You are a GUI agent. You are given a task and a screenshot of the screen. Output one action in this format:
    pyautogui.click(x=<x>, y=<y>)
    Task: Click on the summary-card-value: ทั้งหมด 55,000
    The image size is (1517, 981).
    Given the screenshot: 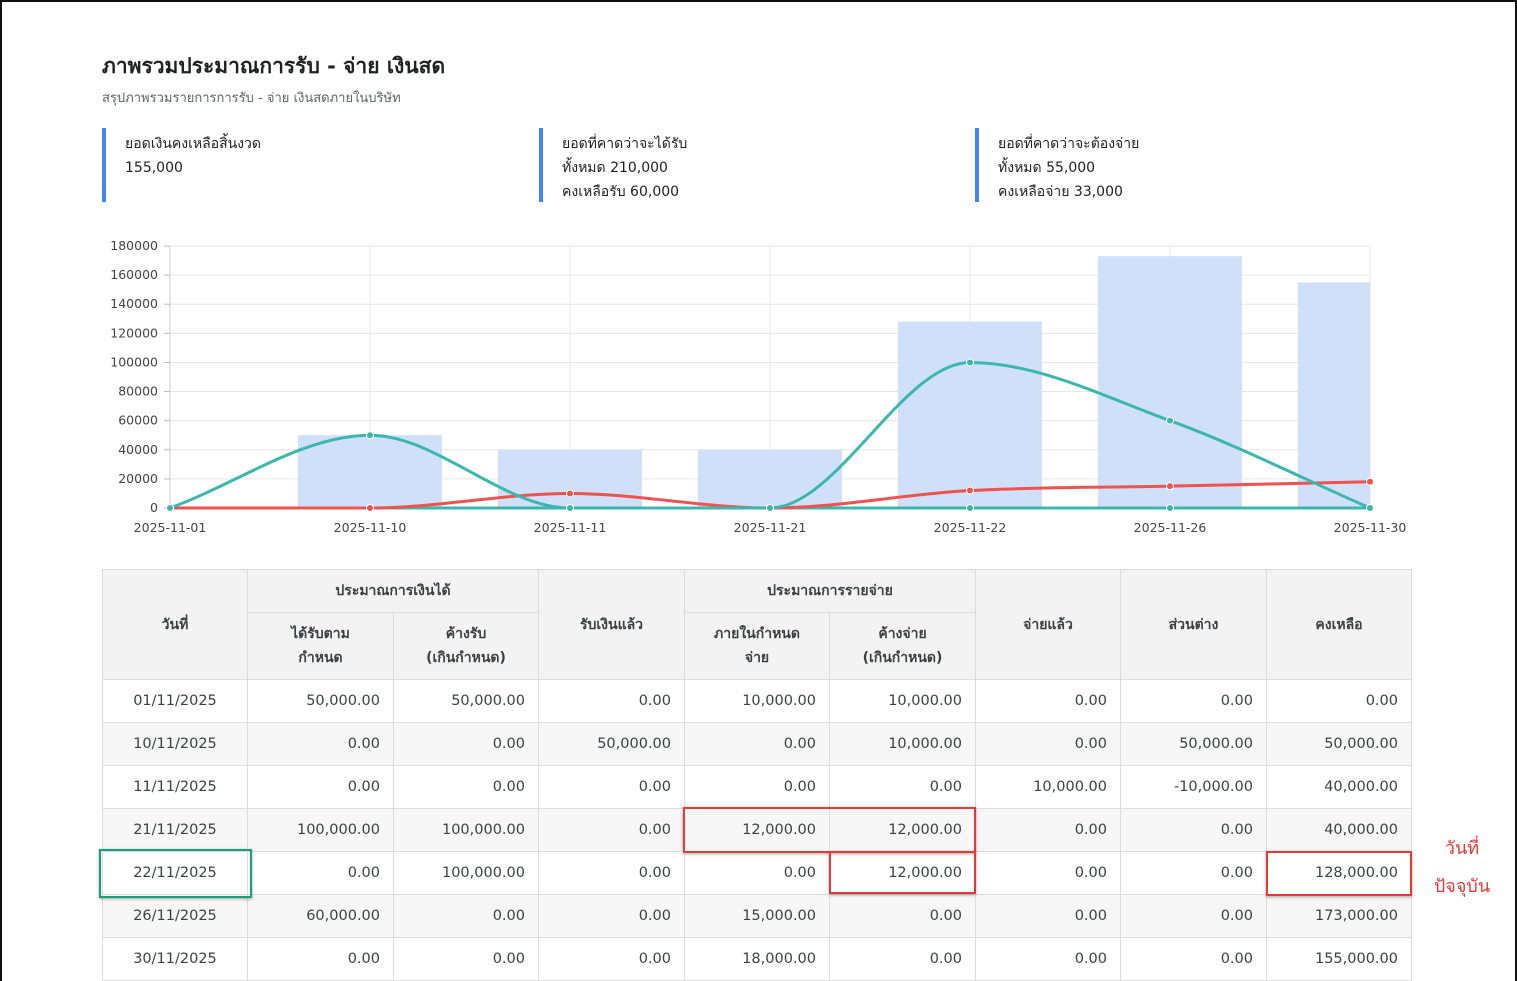 What is the action you would take?
    pyautogui.click(x=1047, y=168)
    